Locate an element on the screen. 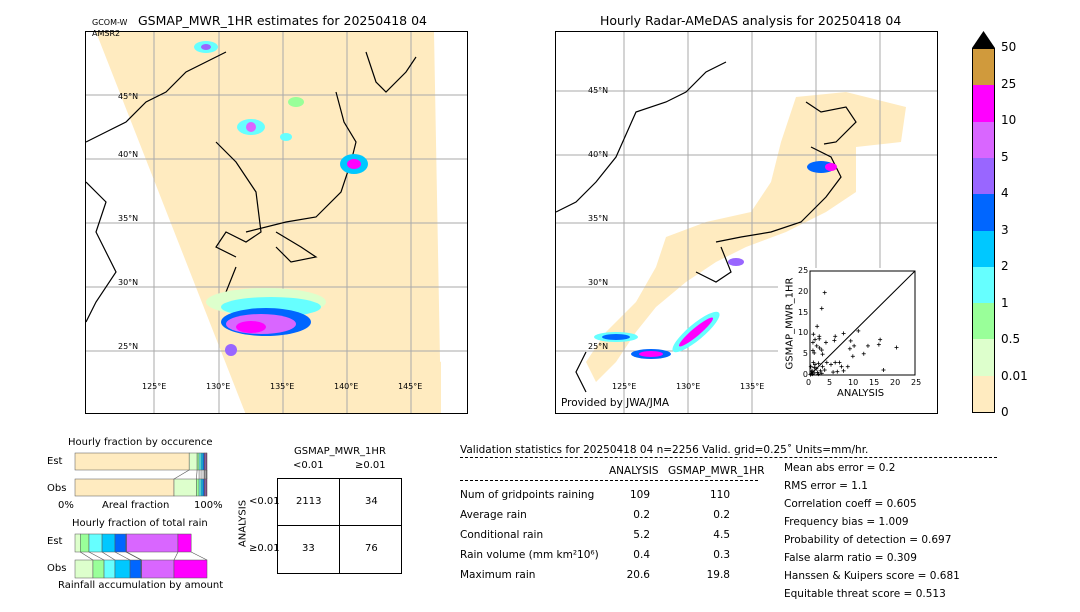 This screenshot has height=612, width=1080. contingency-table: 2113 34 33 76 is located at coordinates (339, 526).